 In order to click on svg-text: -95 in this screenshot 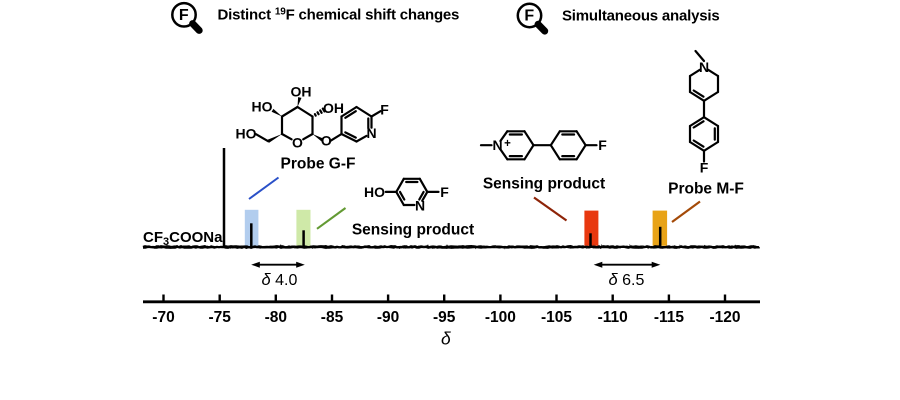, I will do `click(444, 317)`.